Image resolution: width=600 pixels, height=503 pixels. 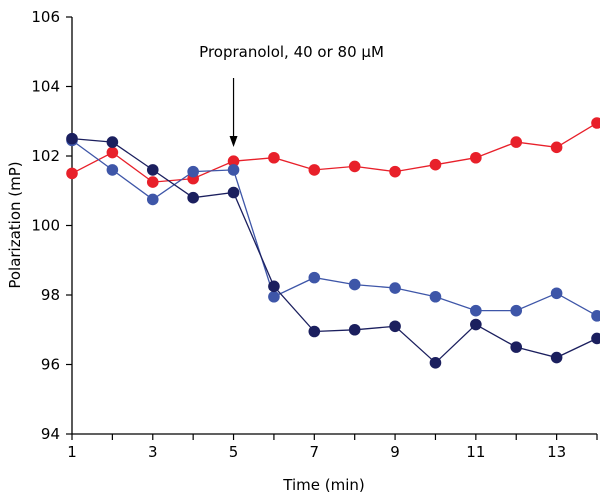 What do you see at coordinates (315, 452) in the screenshot?
I see `x-tick-label: 7` at bounding box center [315, 452].